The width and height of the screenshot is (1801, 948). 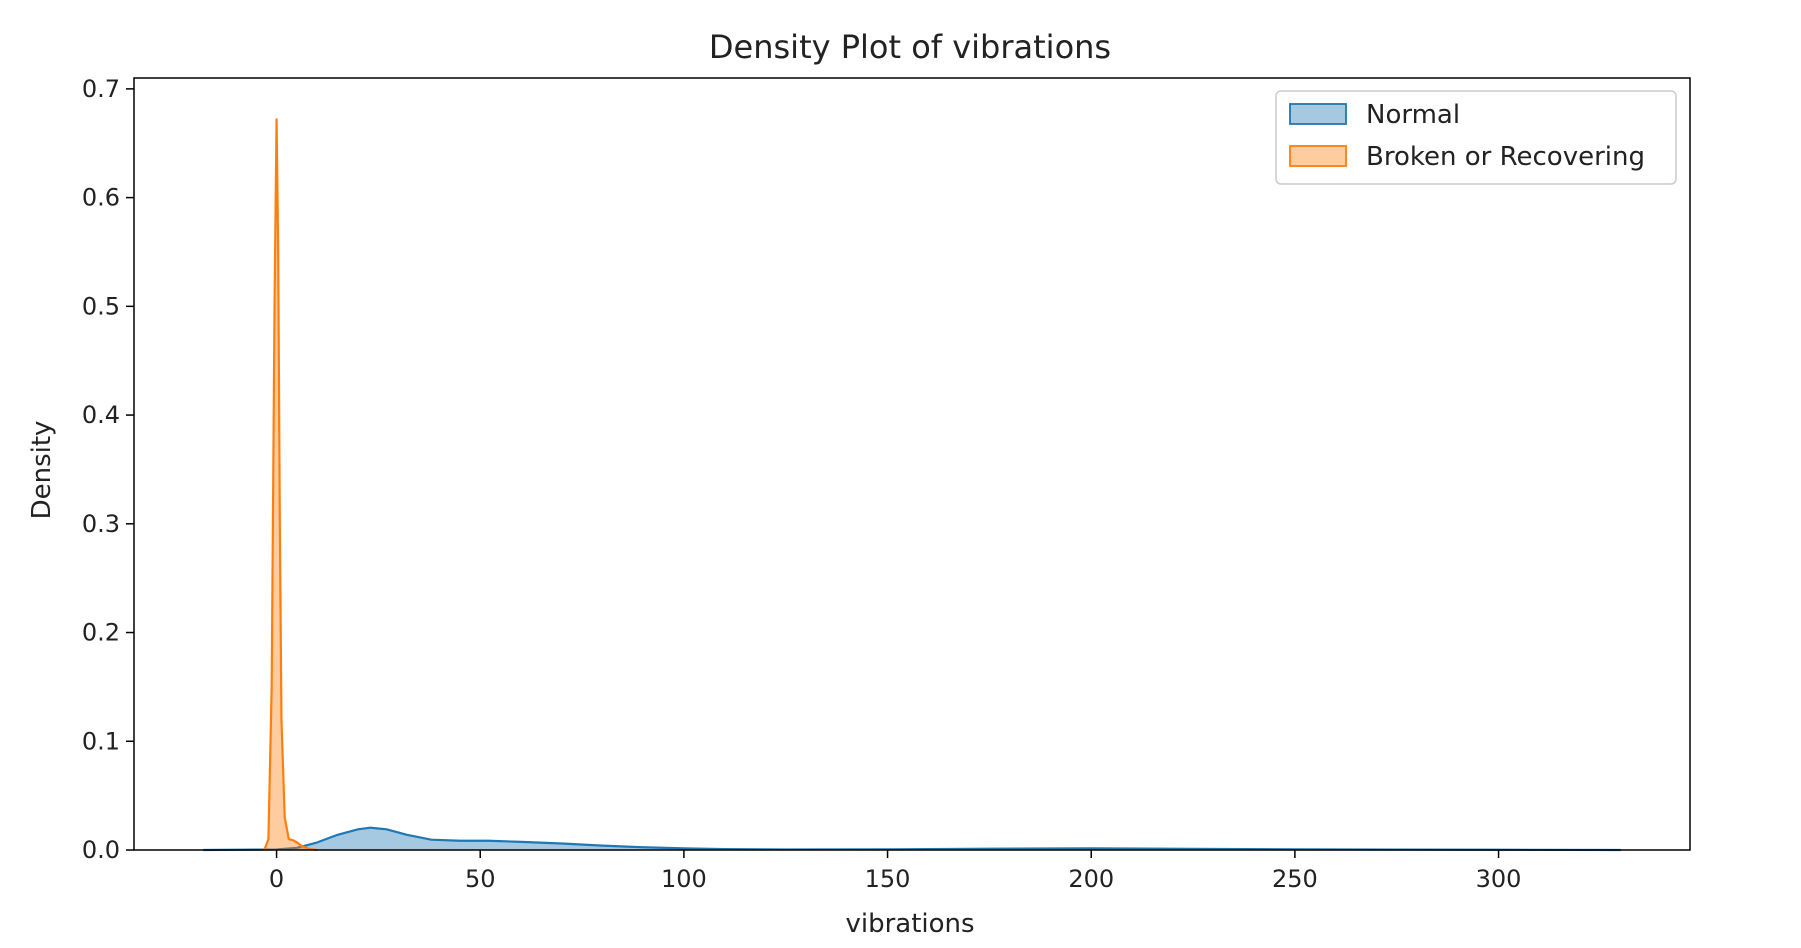 I want to click on x-tick-label: 150, so click(x=888, y=879).